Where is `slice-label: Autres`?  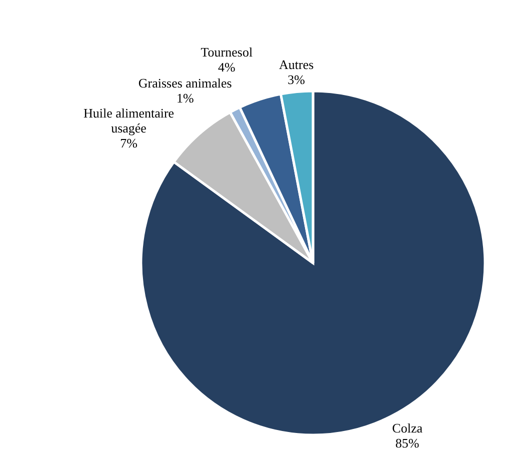
slice-label: Autres is located at coordinates (296, 64).